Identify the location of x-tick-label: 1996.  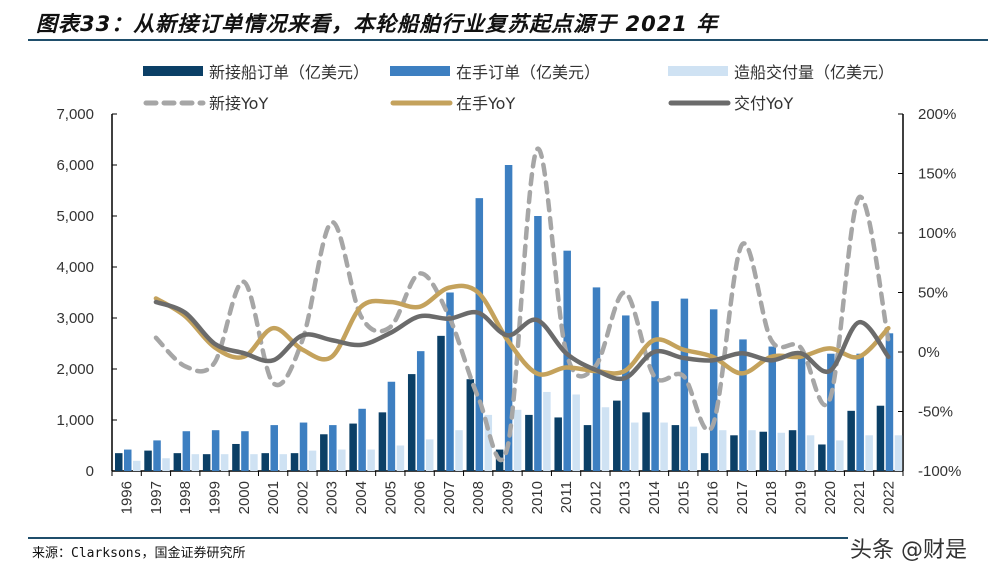
(127, 497).